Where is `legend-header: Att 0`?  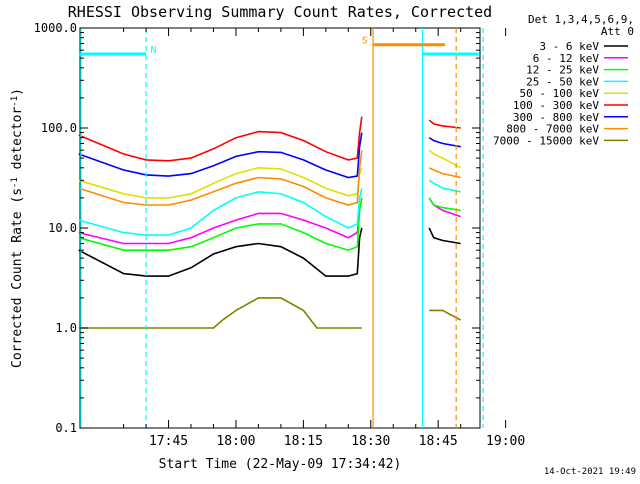
legend-header: Att 0 is located at coordinates (617, 31).